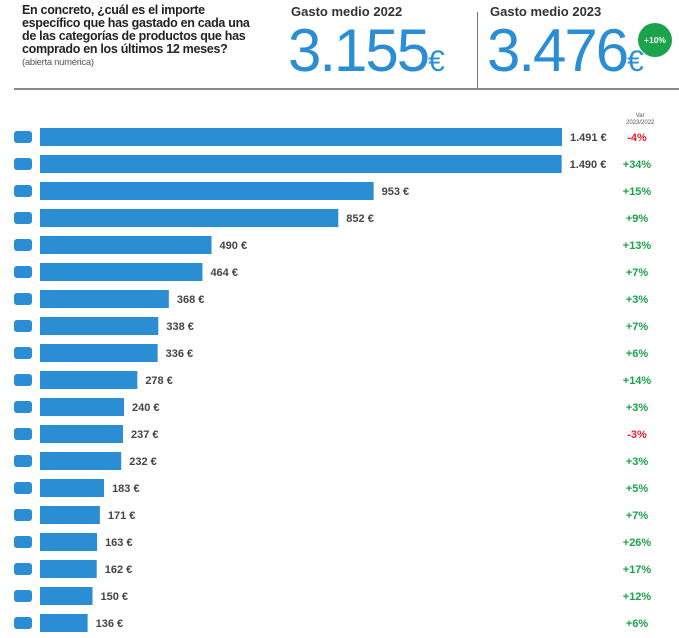  Describe the element at coordinates (23, 326) in the screenshot. I see `sofa-icon` at that location.